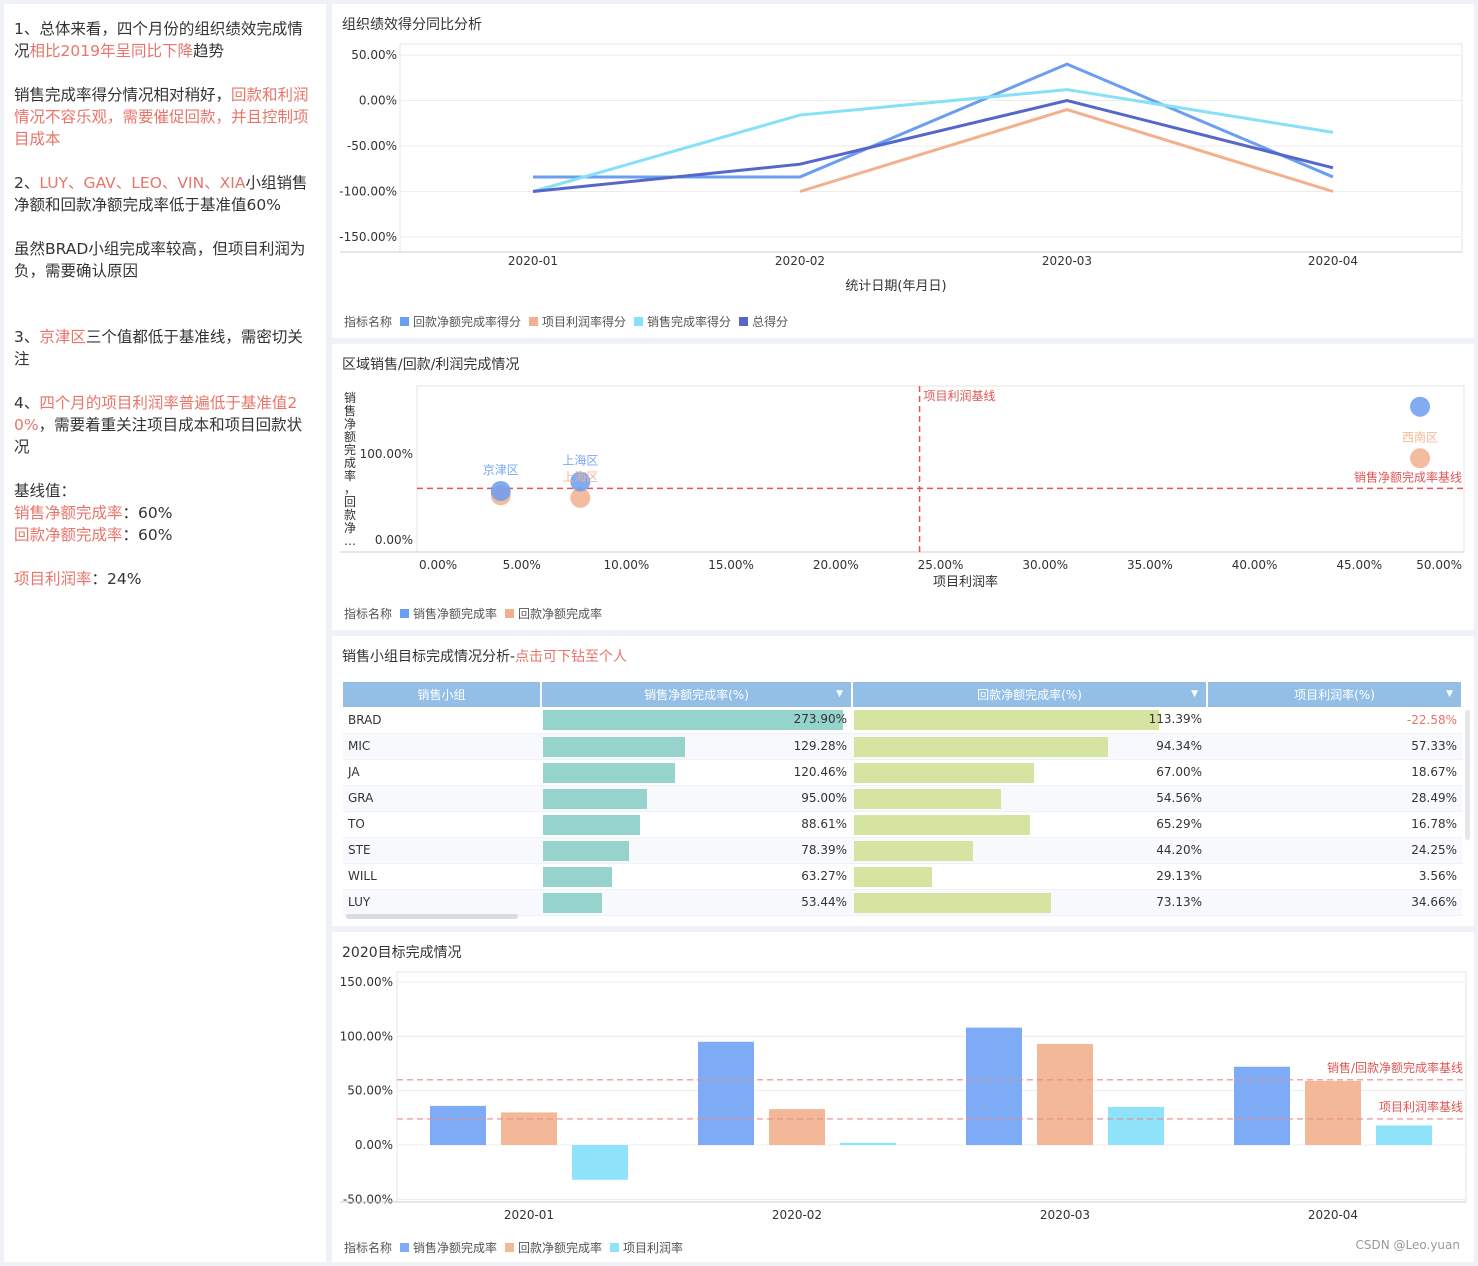 This screenshot has height=1266, width=1478. Describe the element at coordinates (763, 321) in the screenshot. I see `legend-item: 总得分` at that location.